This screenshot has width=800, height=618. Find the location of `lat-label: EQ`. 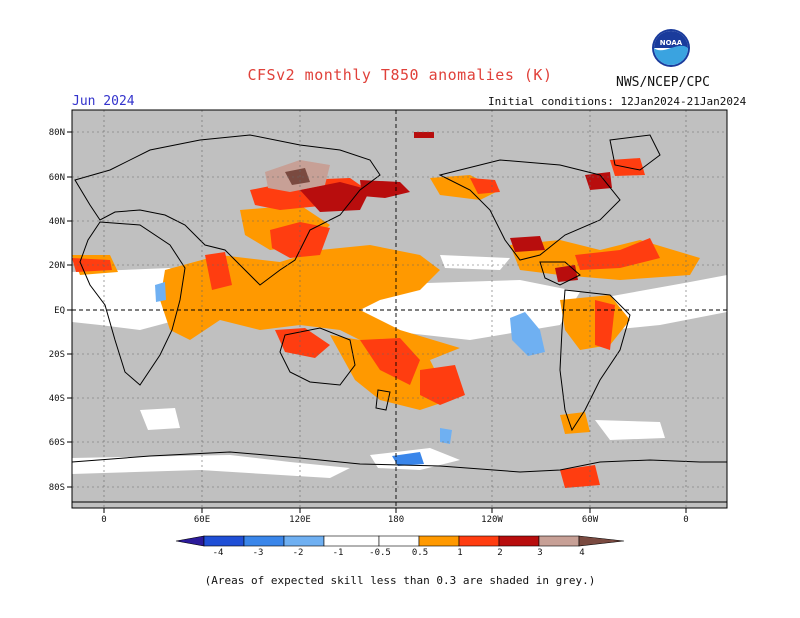

lat-label: EQ is located at coordinates (59, 311).